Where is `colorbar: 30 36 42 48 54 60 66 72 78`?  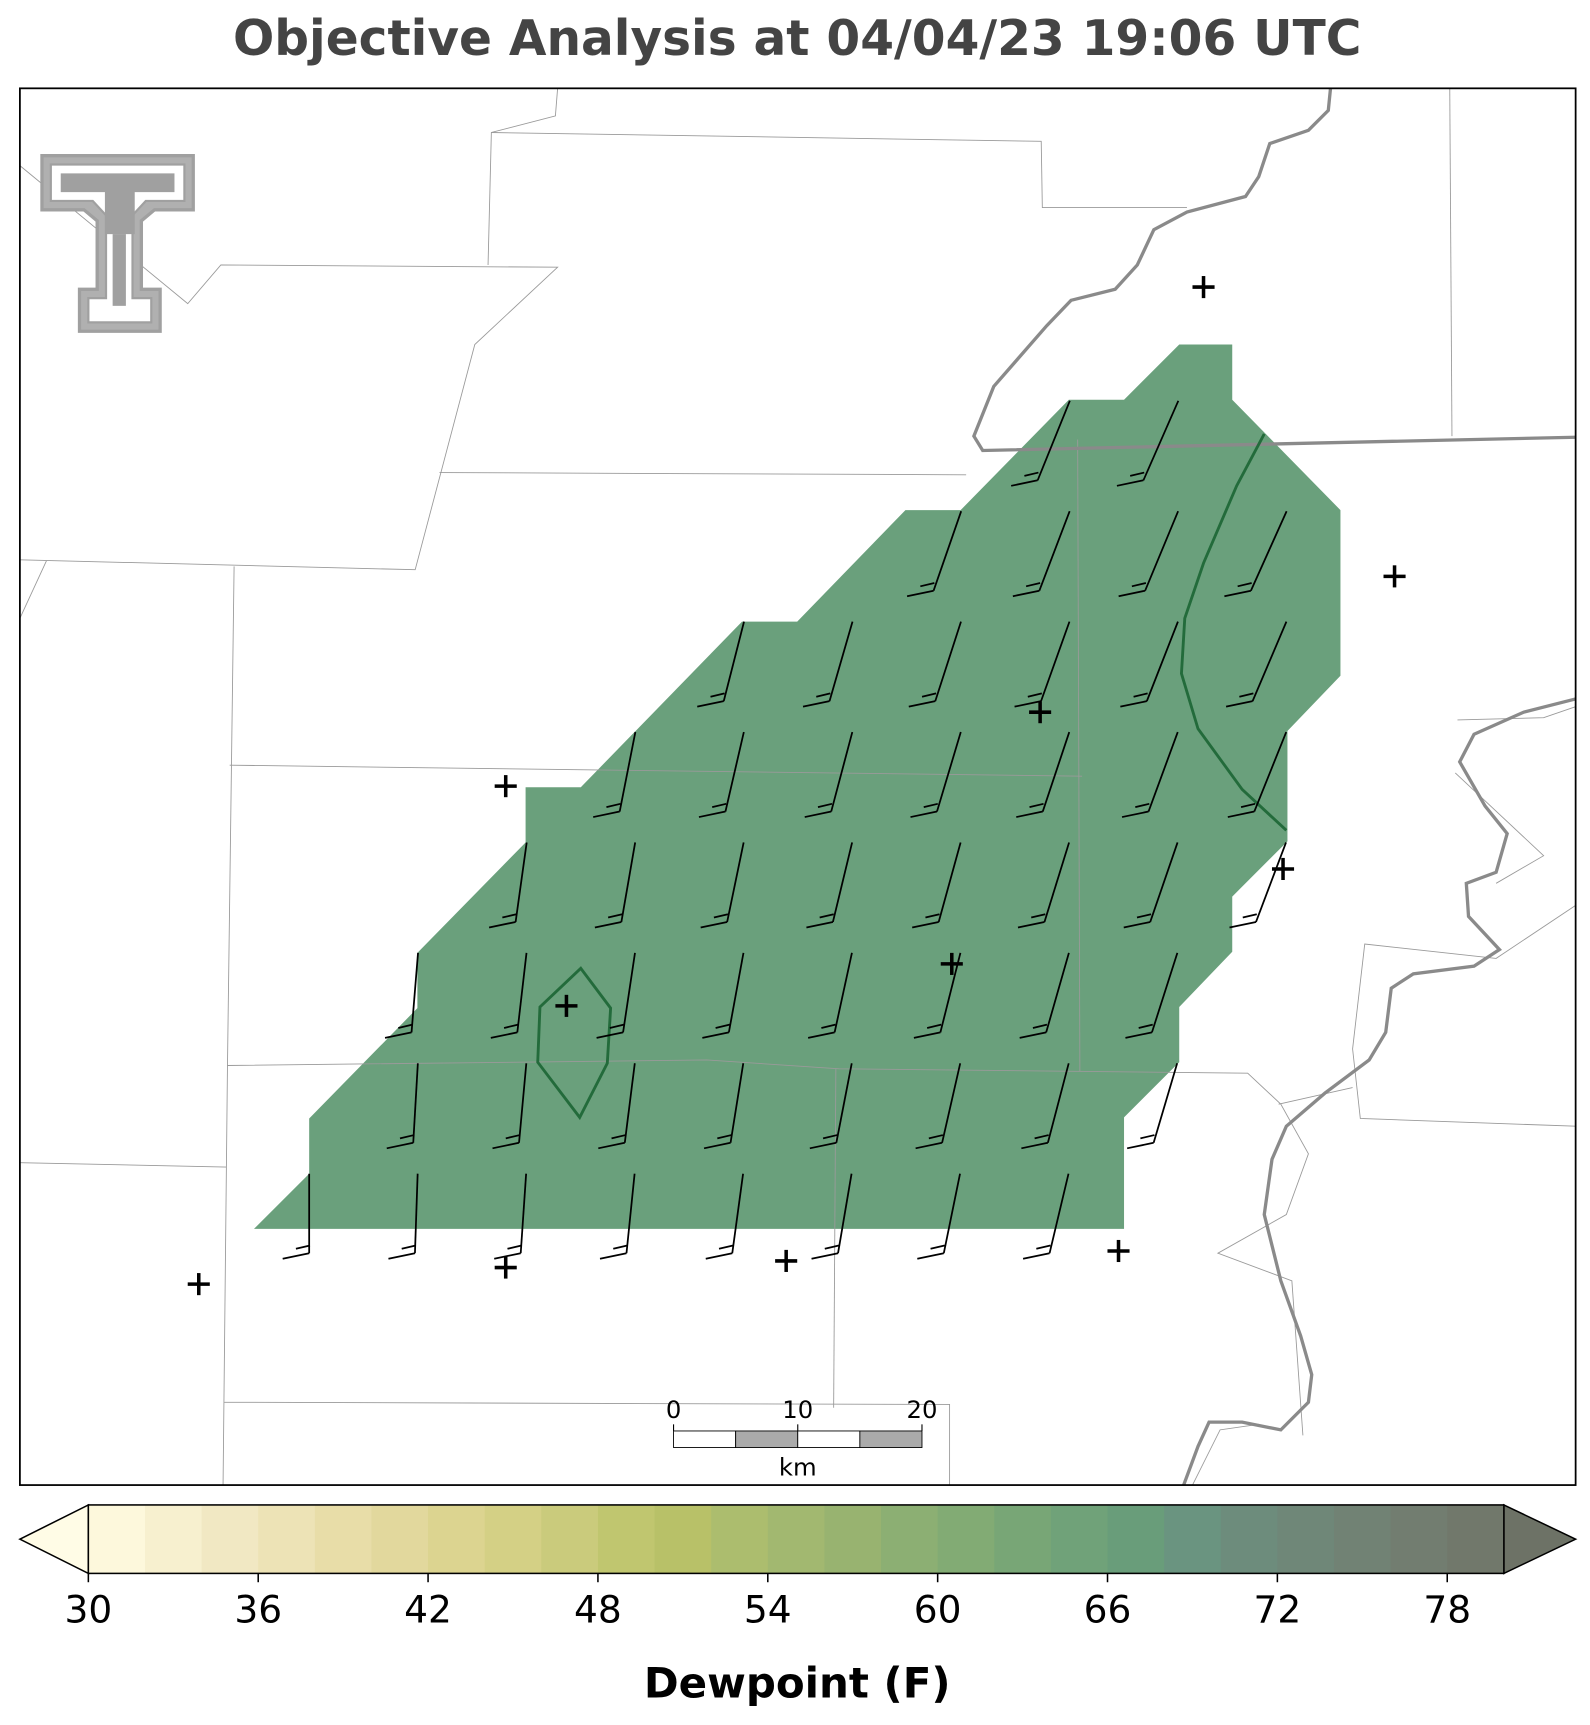
colorbar: 30 36 42 48 54 60 66 72 78 is located at coordinates (798, 1567).